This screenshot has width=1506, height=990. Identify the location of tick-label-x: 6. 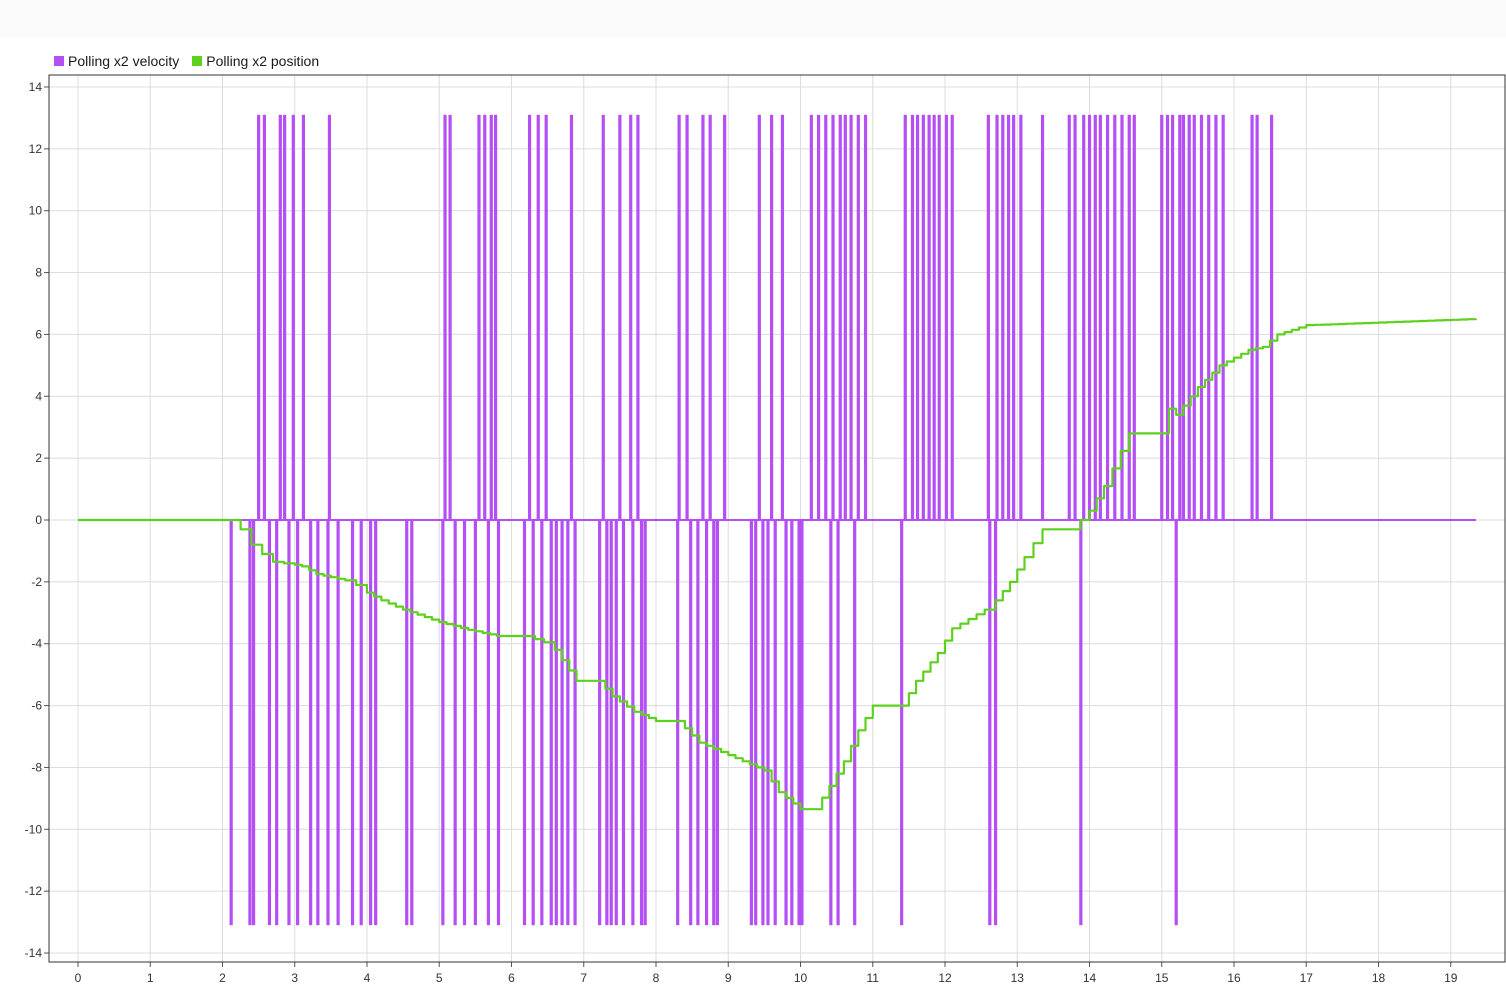
(511, 978).